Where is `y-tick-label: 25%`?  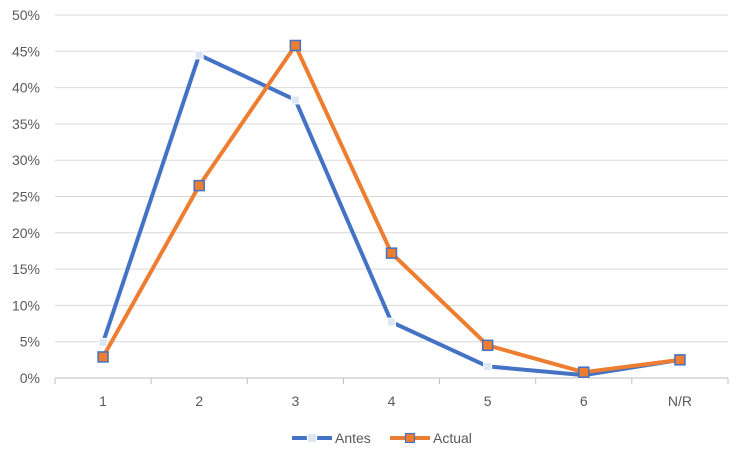 y-tick-label: 25% is located at coordinates (26, 197).